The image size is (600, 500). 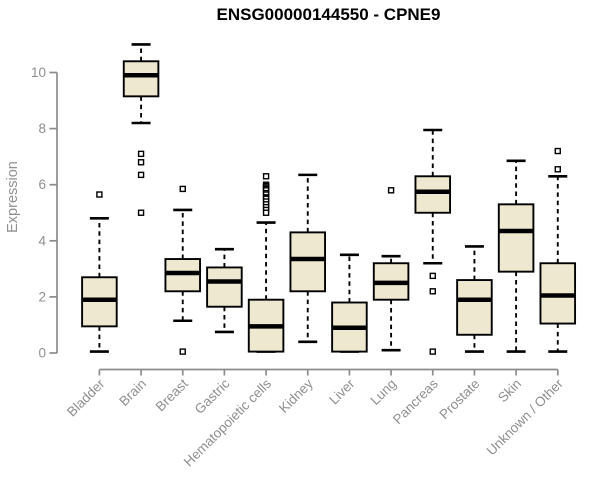 I want to click on x-tick-label-unknown-other: Unknown / Other, so click(x=525, y=417).